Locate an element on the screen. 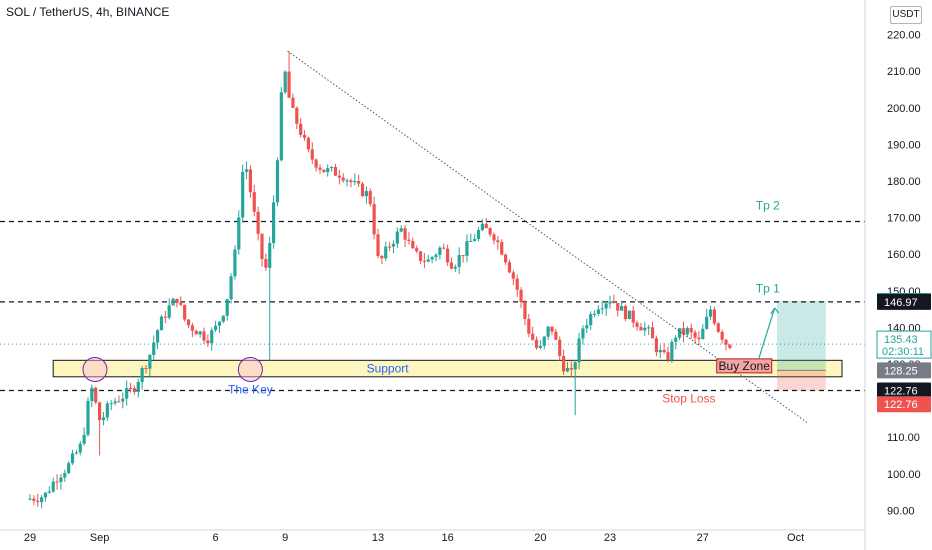 This screenshot has width=932, height=550. y-tick-label: 180.00 is located at coordinates (904, 182).